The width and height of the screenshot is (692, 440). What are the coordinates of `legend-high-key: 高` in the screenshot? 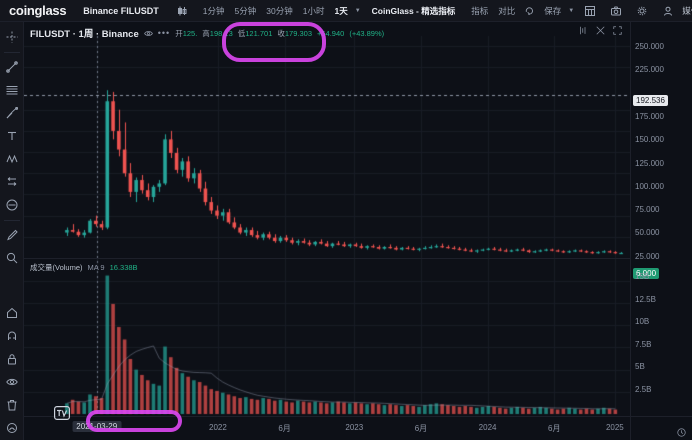 It's located at (206, 33).